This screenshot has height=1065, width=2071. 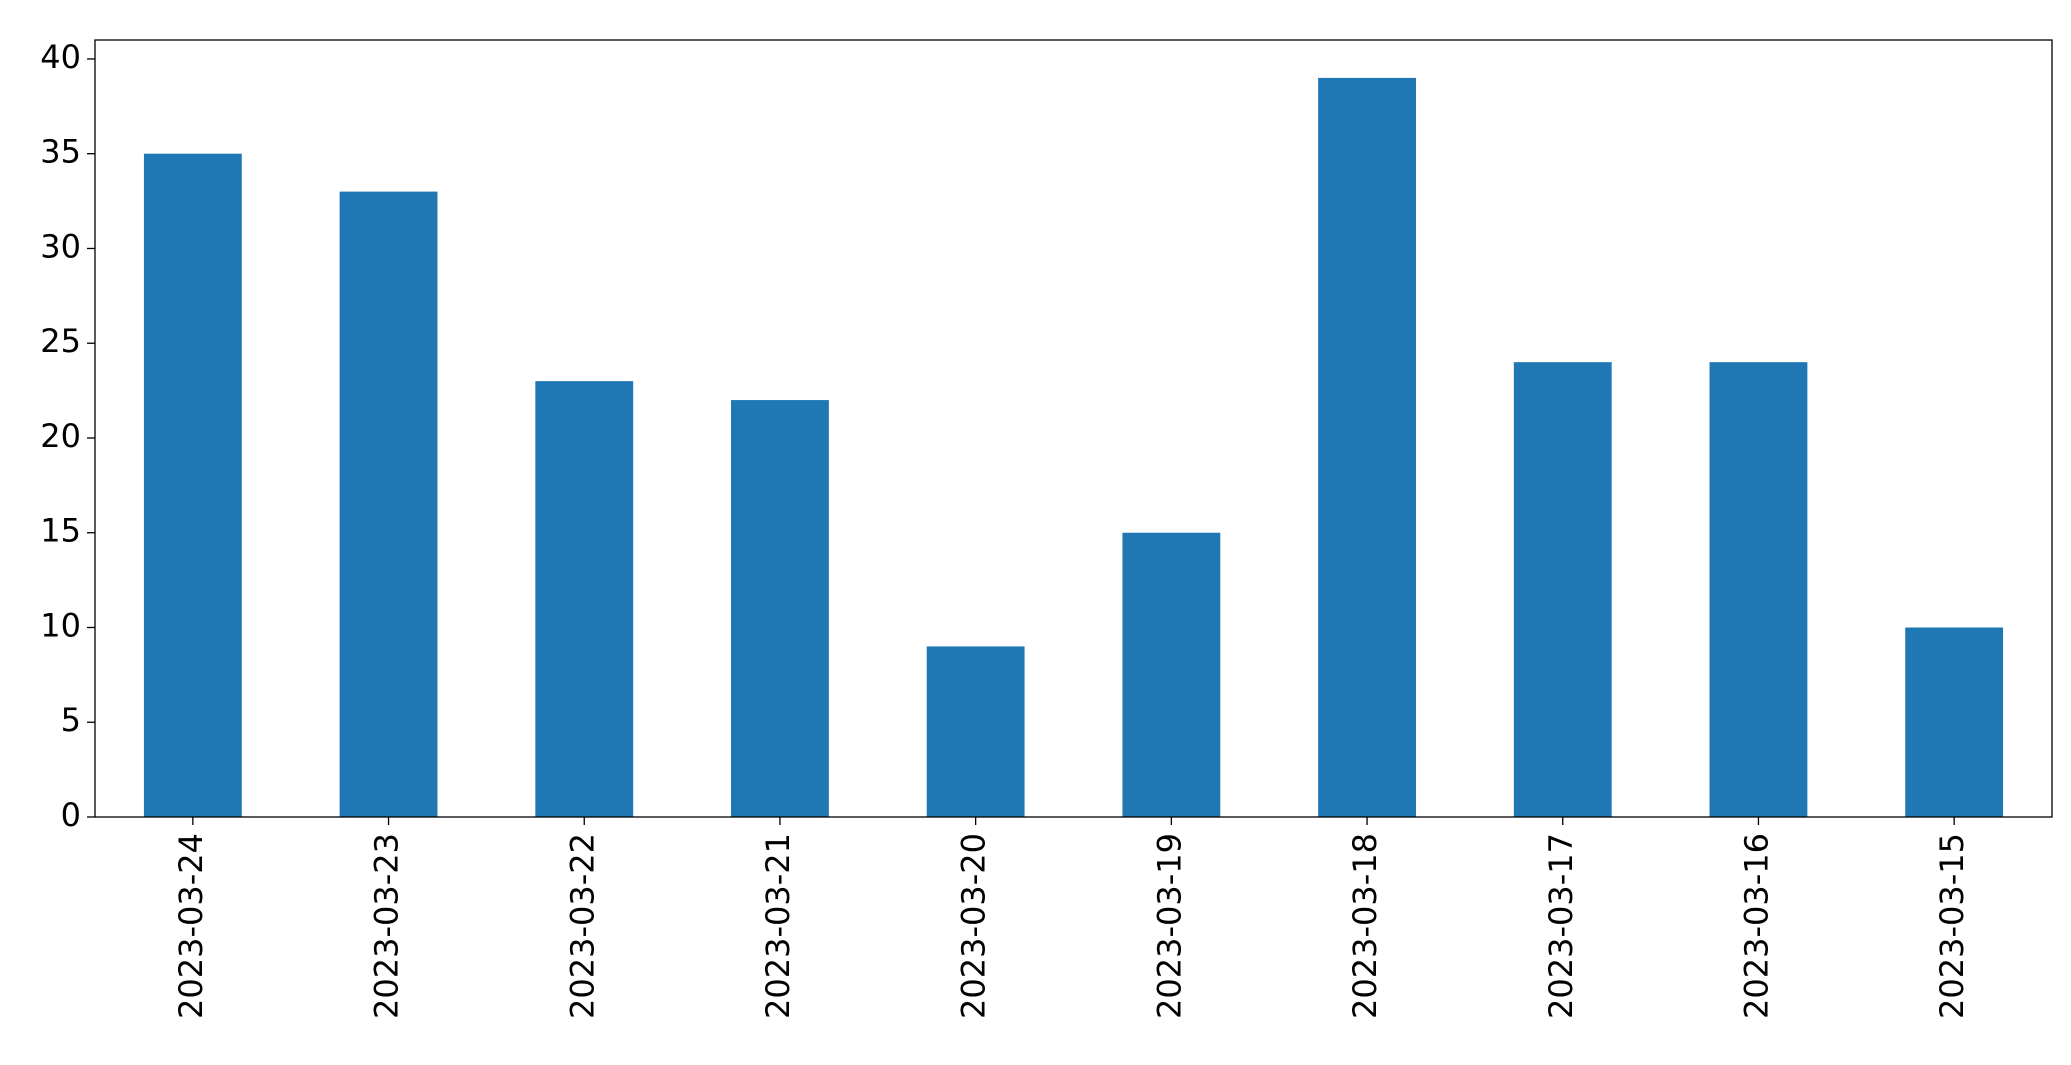 I want to click on x-tick-label: 2023-03-19, so click(x=1169, y=926).